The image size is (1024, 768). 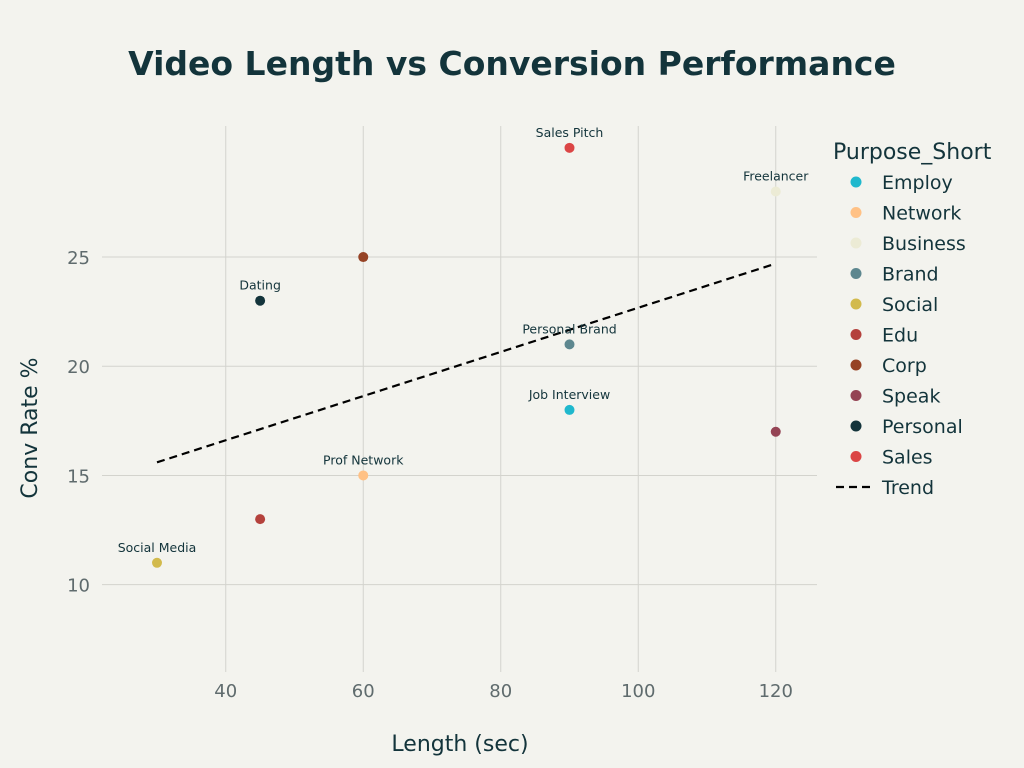 What do you see at coordinates (363, 475) in the screenshot?
I see `data-point-network` at bounding box center [363, 475].